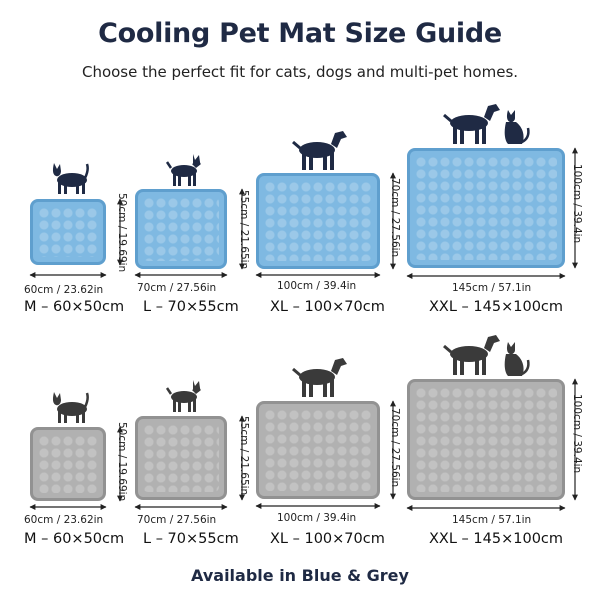  Describe the element at coordinates (317, 286) in the screenshot. I see `width-label-blue-xl: 100cm / 39.4in` at that location.